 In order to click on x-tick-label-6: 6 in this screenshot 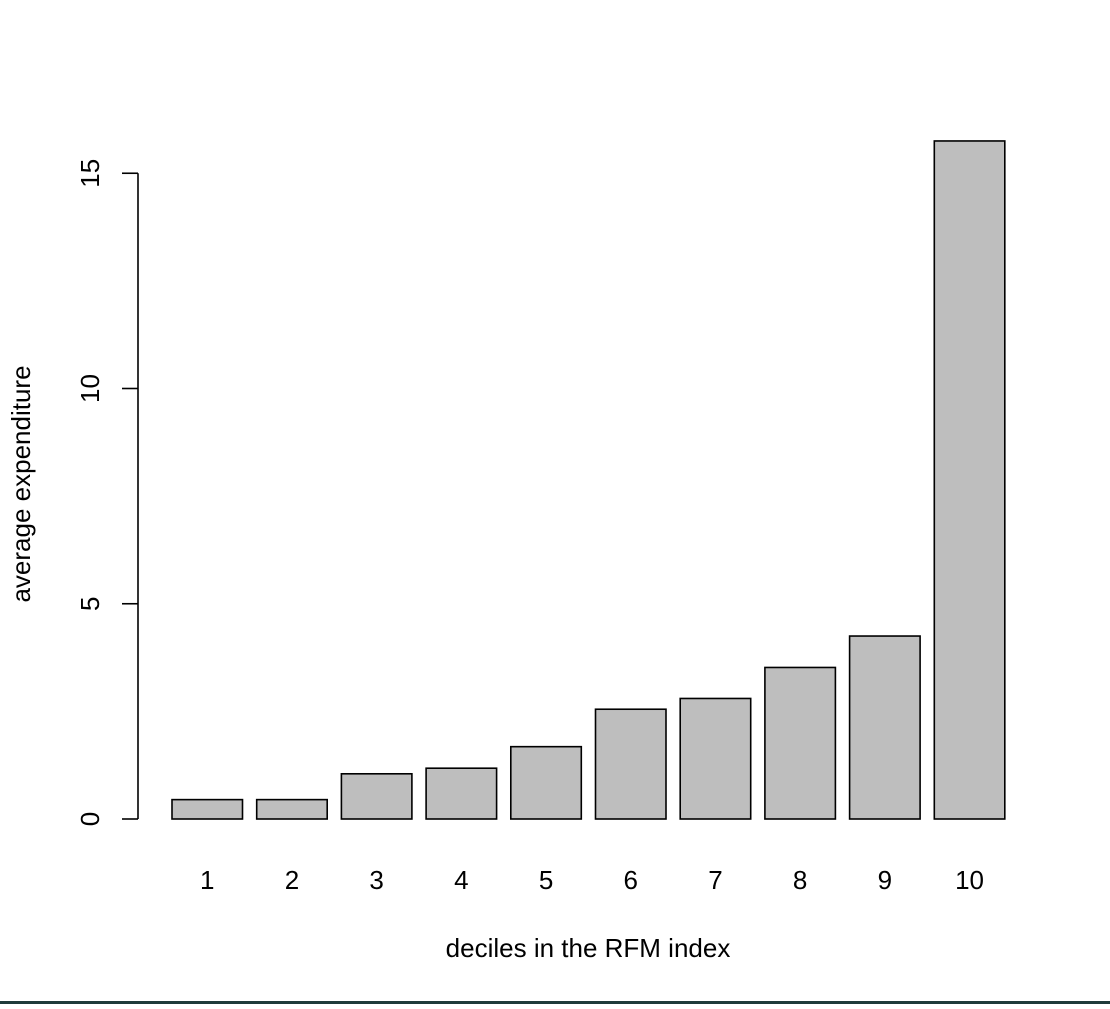, I will do `click(631, 880)`.